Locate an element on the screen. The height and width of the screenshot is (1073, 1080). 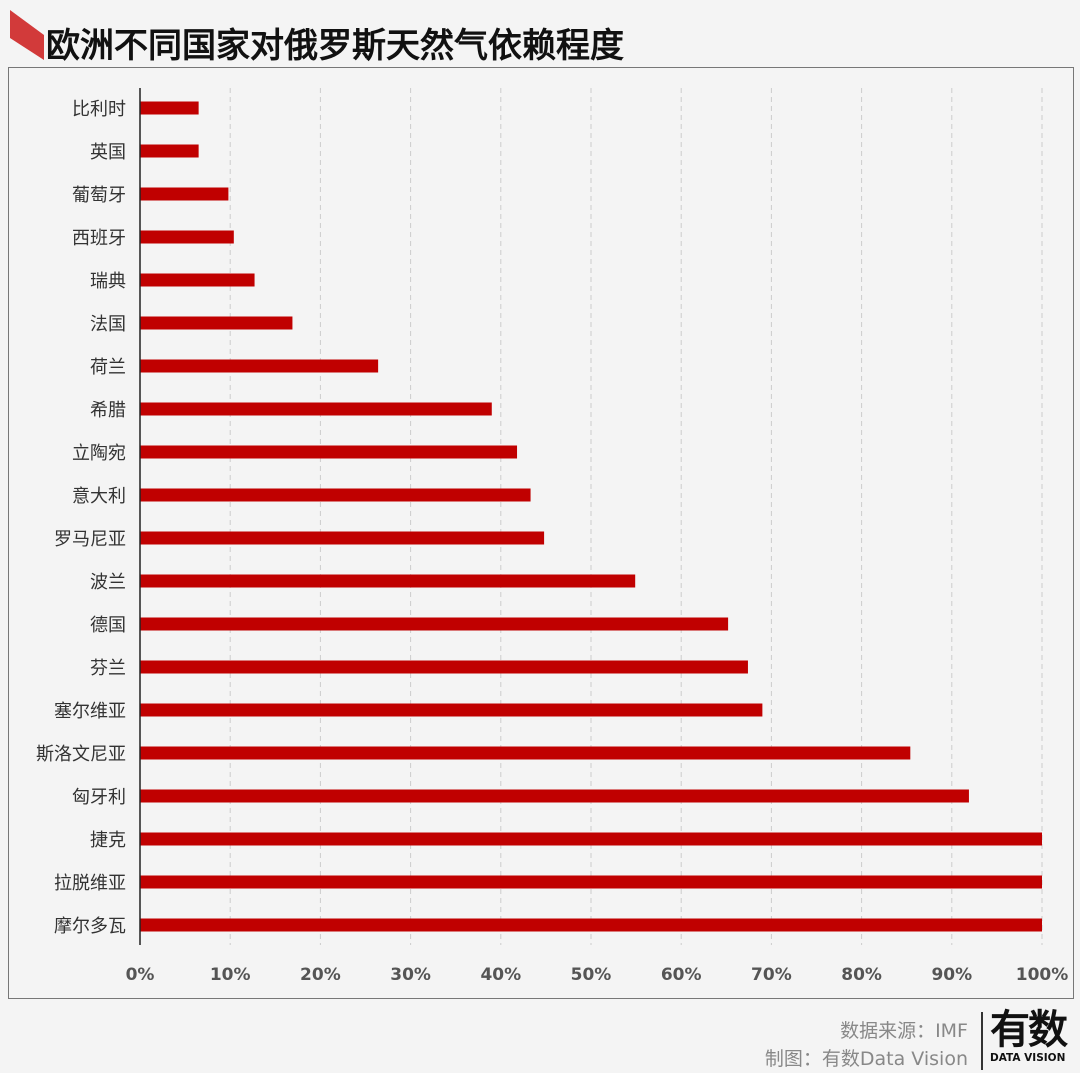
x-tick-label: 90% is located at coordinates (951, 975).